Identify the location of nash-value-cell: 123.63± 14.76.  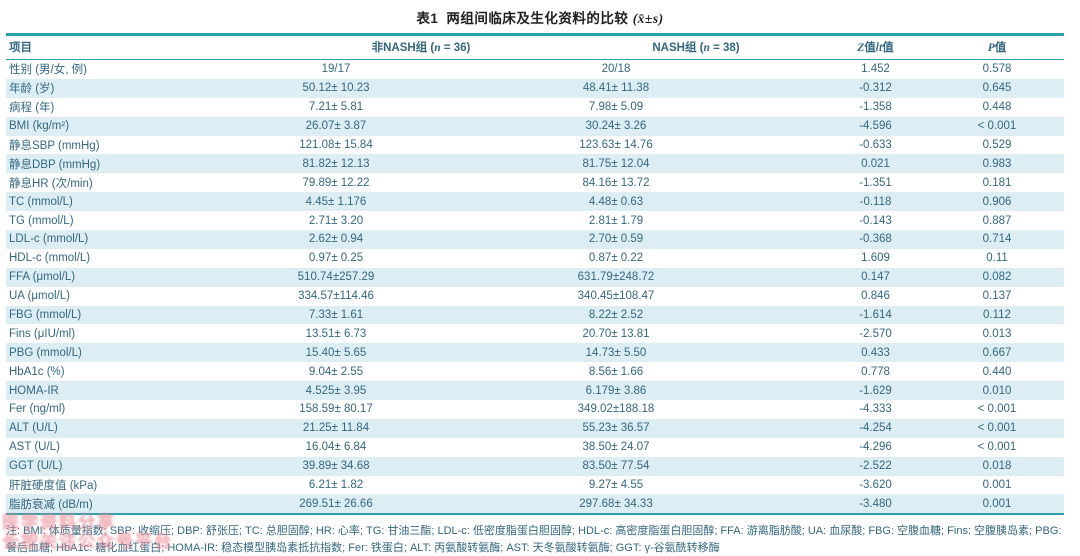
(616, 145).